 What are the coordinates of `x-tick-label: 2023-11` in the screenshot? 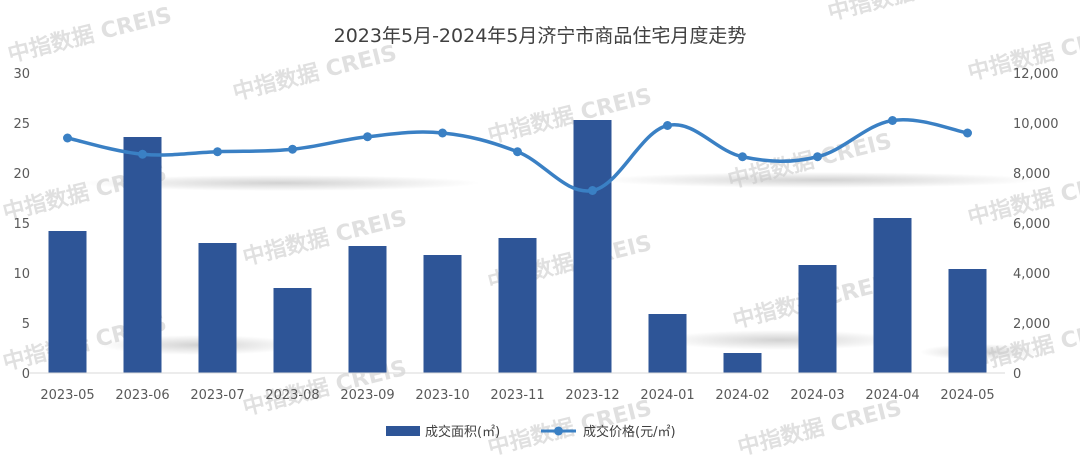 It's located at (517, 395).